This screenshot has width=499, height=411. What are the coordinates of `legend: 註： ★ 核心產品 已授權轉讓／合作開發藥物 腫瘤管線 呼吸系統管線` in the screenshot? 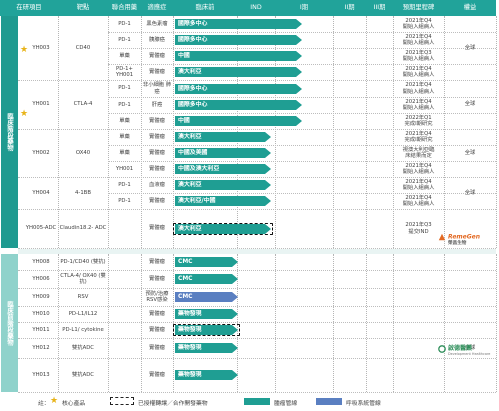 It's located at (249, 402).